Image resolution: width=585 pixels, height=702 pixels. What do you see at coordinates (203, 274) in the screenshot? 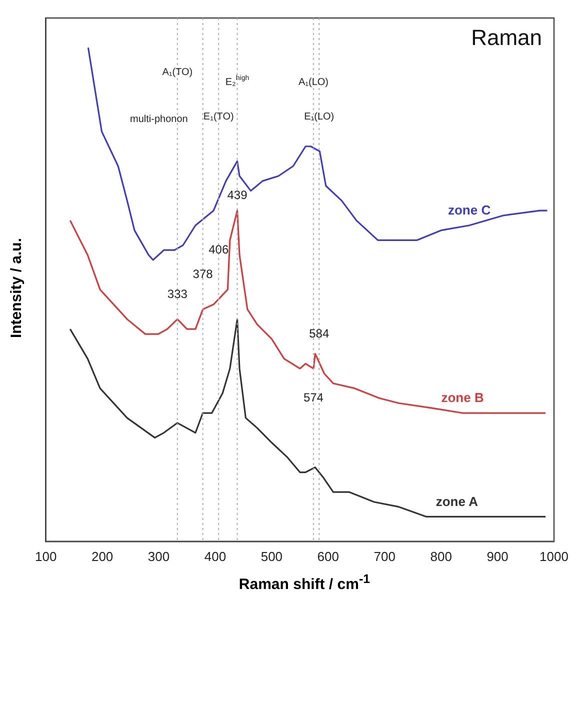
I see `annotation: 378` at bounding box center [203, 274].